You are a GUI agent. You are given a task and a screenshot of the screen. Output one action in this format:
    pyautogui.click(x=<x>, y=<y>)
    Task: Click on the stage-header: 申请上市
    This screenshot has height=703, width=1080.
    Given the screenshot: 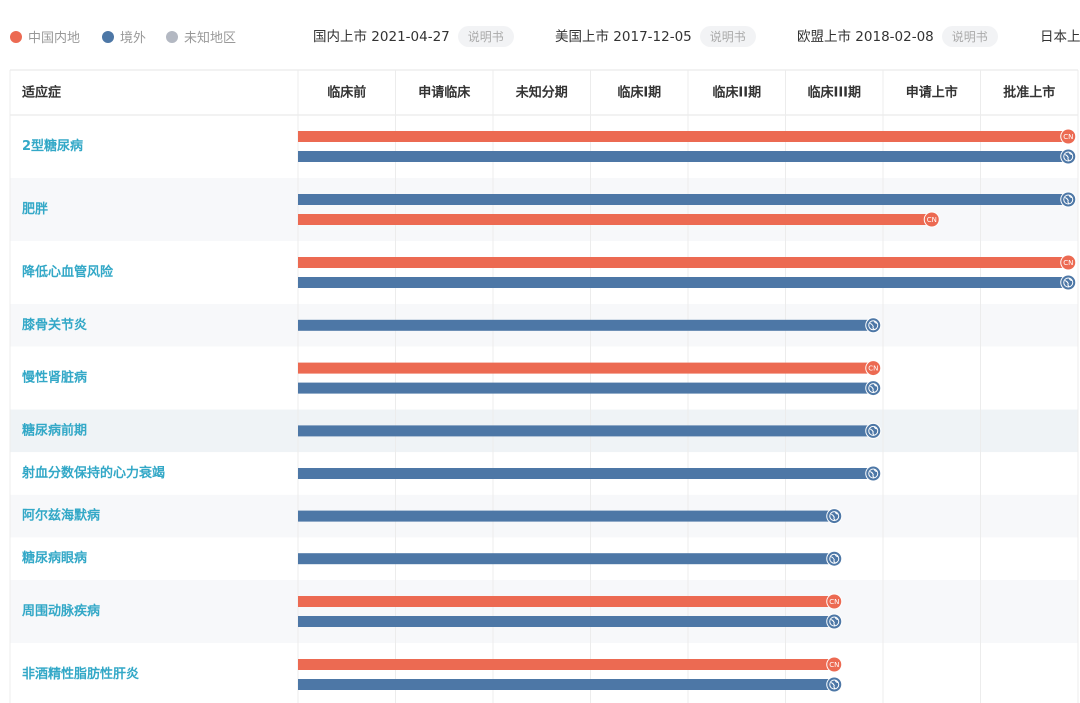 What is the action you would take?
    pyautogui.click(x=932, y=93)
    